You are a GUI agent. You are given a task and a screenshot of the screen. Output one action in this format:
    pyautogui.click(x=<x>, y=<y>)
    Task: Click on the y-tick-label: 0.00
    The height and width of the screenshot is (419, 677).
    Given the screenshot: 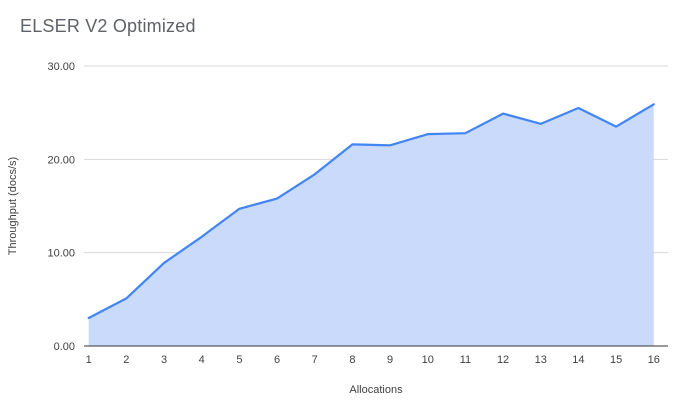 What is the action you would take?
    pyautogui.click(x=64, y=347)
    